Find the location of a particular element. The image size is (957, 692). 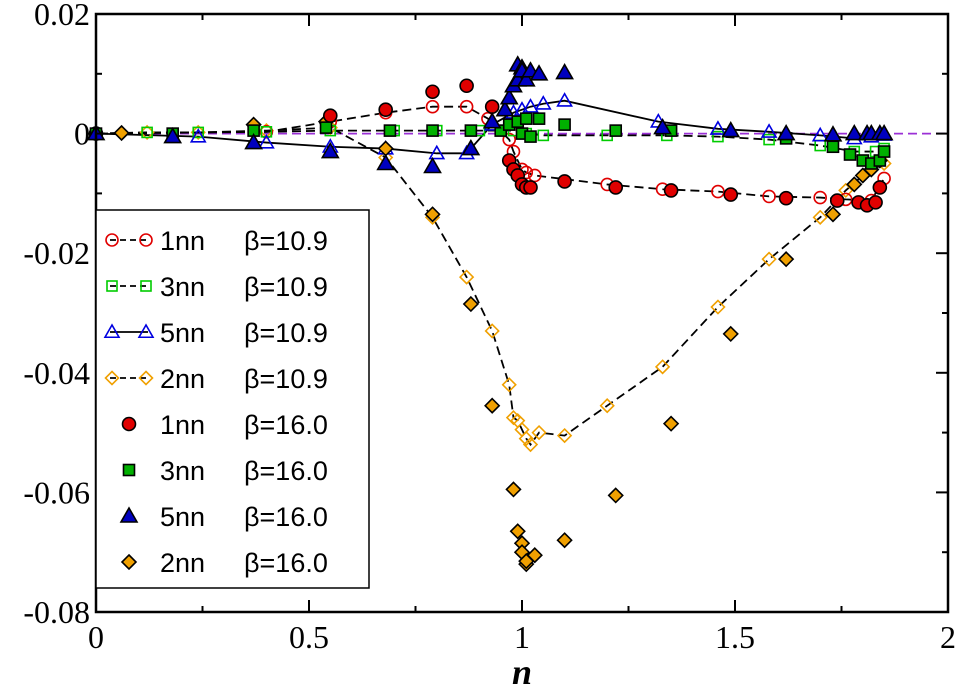

y-tick-labels: -0.08 -0.06 -0.04 -0.02 0 0.02 is located at coordinates (56, 315).